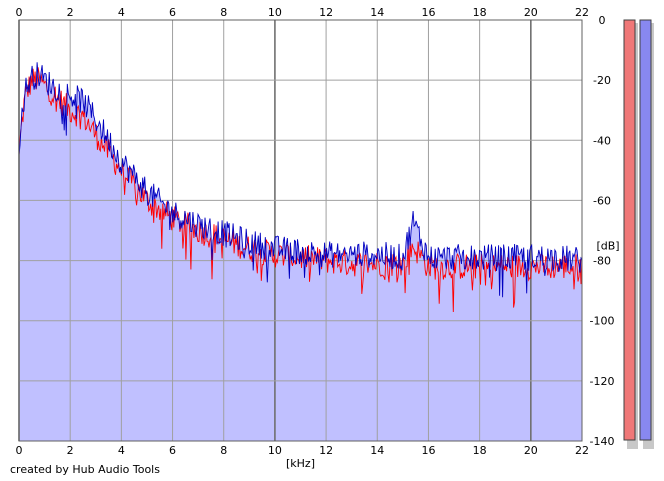  Describe the element at coordinates (121, 450) in the screenshot. I see `x-tick-label-bottom: 4` at that location.